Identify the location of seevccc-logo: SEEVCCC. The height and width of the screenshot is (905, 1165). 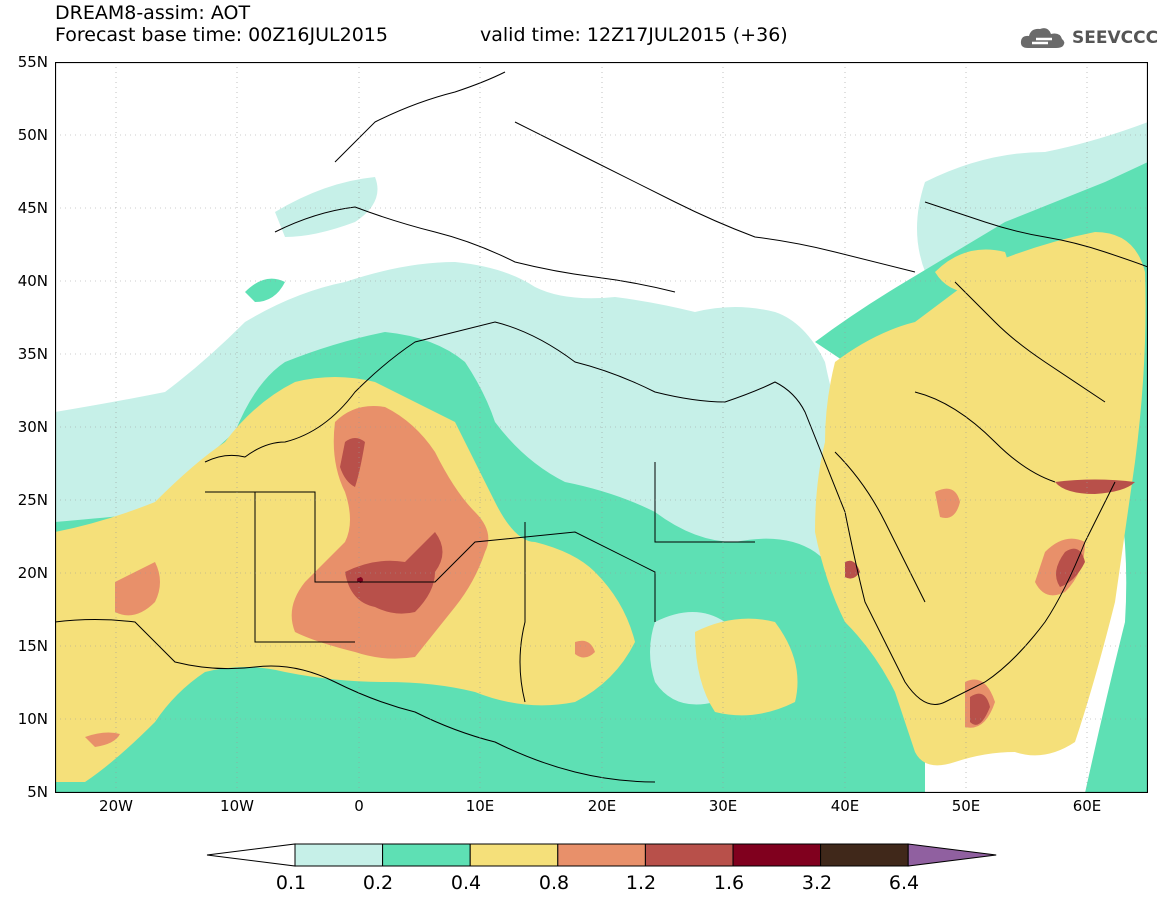
(1088, 38).